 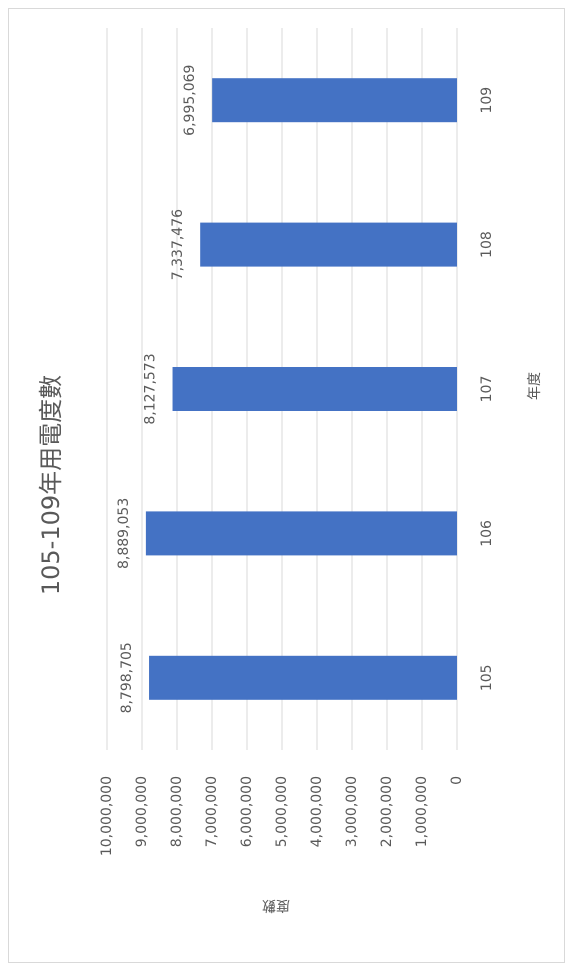 What do you see at coordinates (107, 816) in the screenshot?
I see `y-tick-label: 10,000,000` at bounding box center [107, 816].